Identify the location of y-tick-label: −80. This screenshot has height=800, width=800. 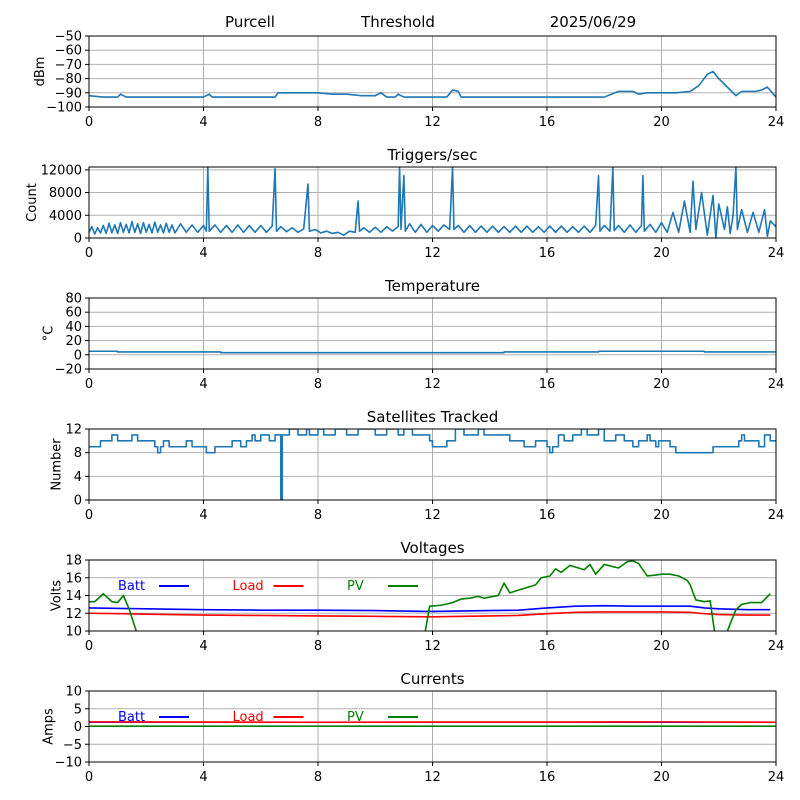
(68, 79).